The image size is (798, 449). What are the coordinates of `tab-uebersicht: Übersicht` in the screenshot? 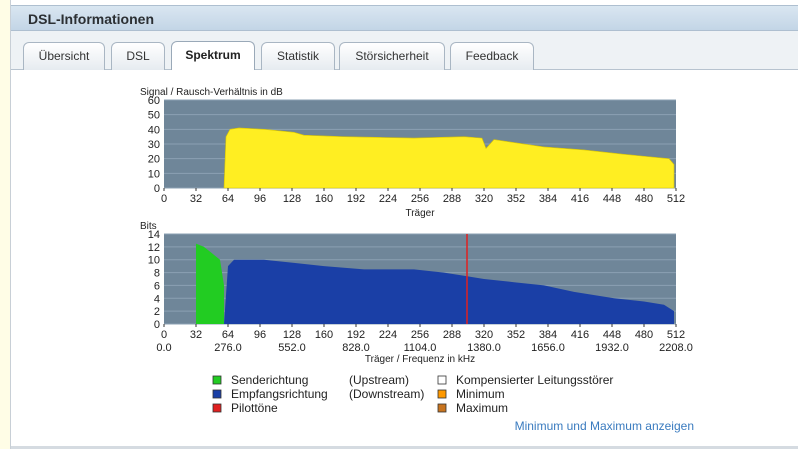 It's located at (64, 56).